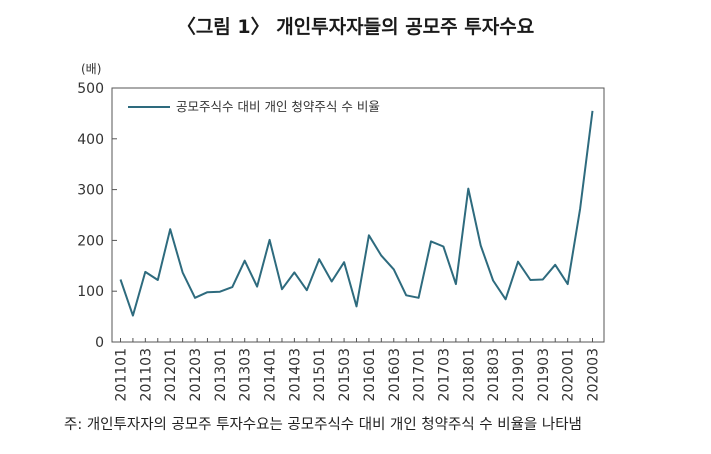 The image size is (711, 454). I want to click on x-tick-label: 201201, so click(171, 374).